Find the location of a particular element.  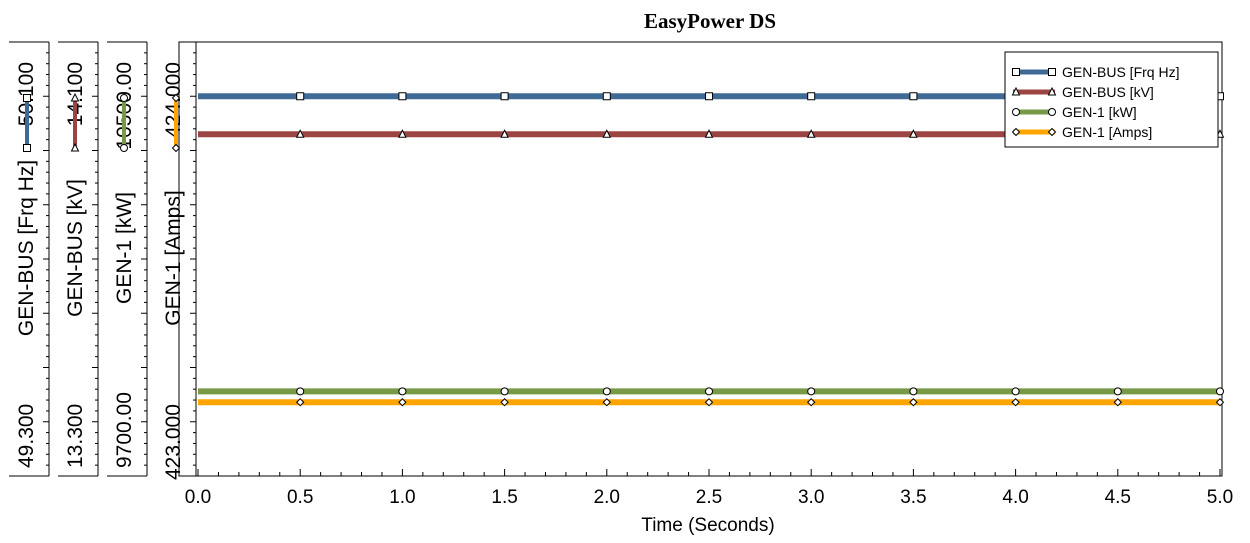

legend-box is located at coordinates (1111, 99).